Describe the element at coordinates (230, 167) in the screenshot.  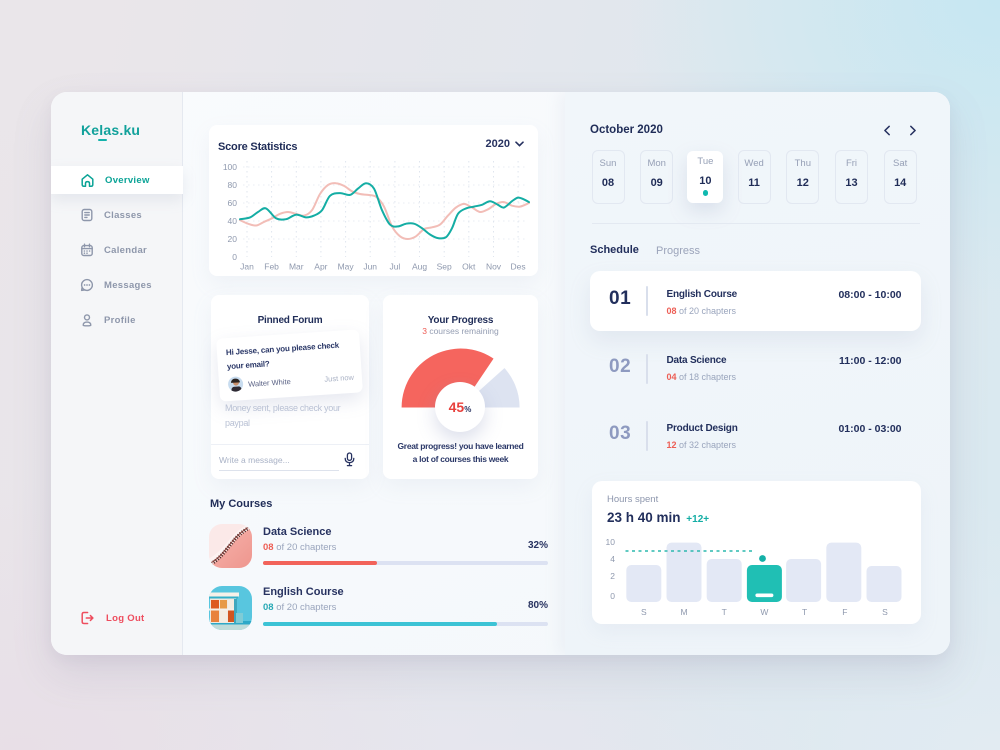
I see `svg-text: 100` at that location.